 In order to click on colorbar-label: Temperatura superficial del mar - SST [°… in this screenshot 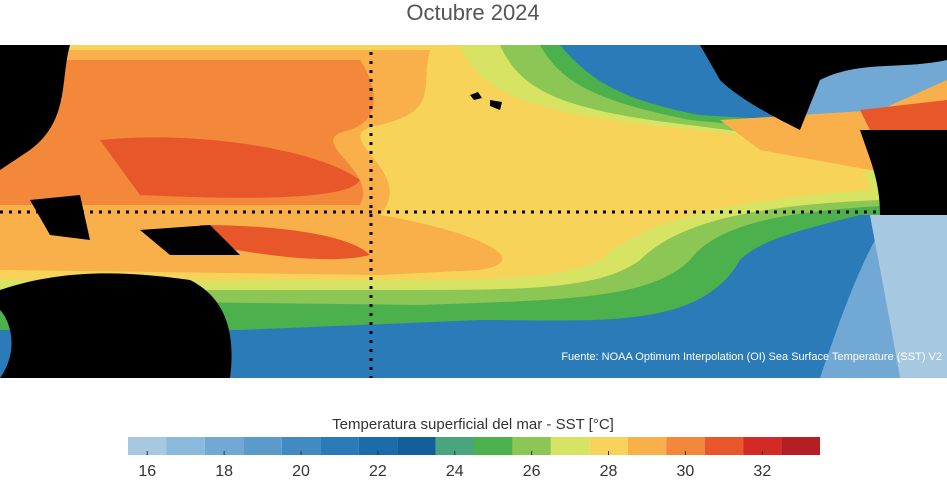, I will do `click(473, 424)`.